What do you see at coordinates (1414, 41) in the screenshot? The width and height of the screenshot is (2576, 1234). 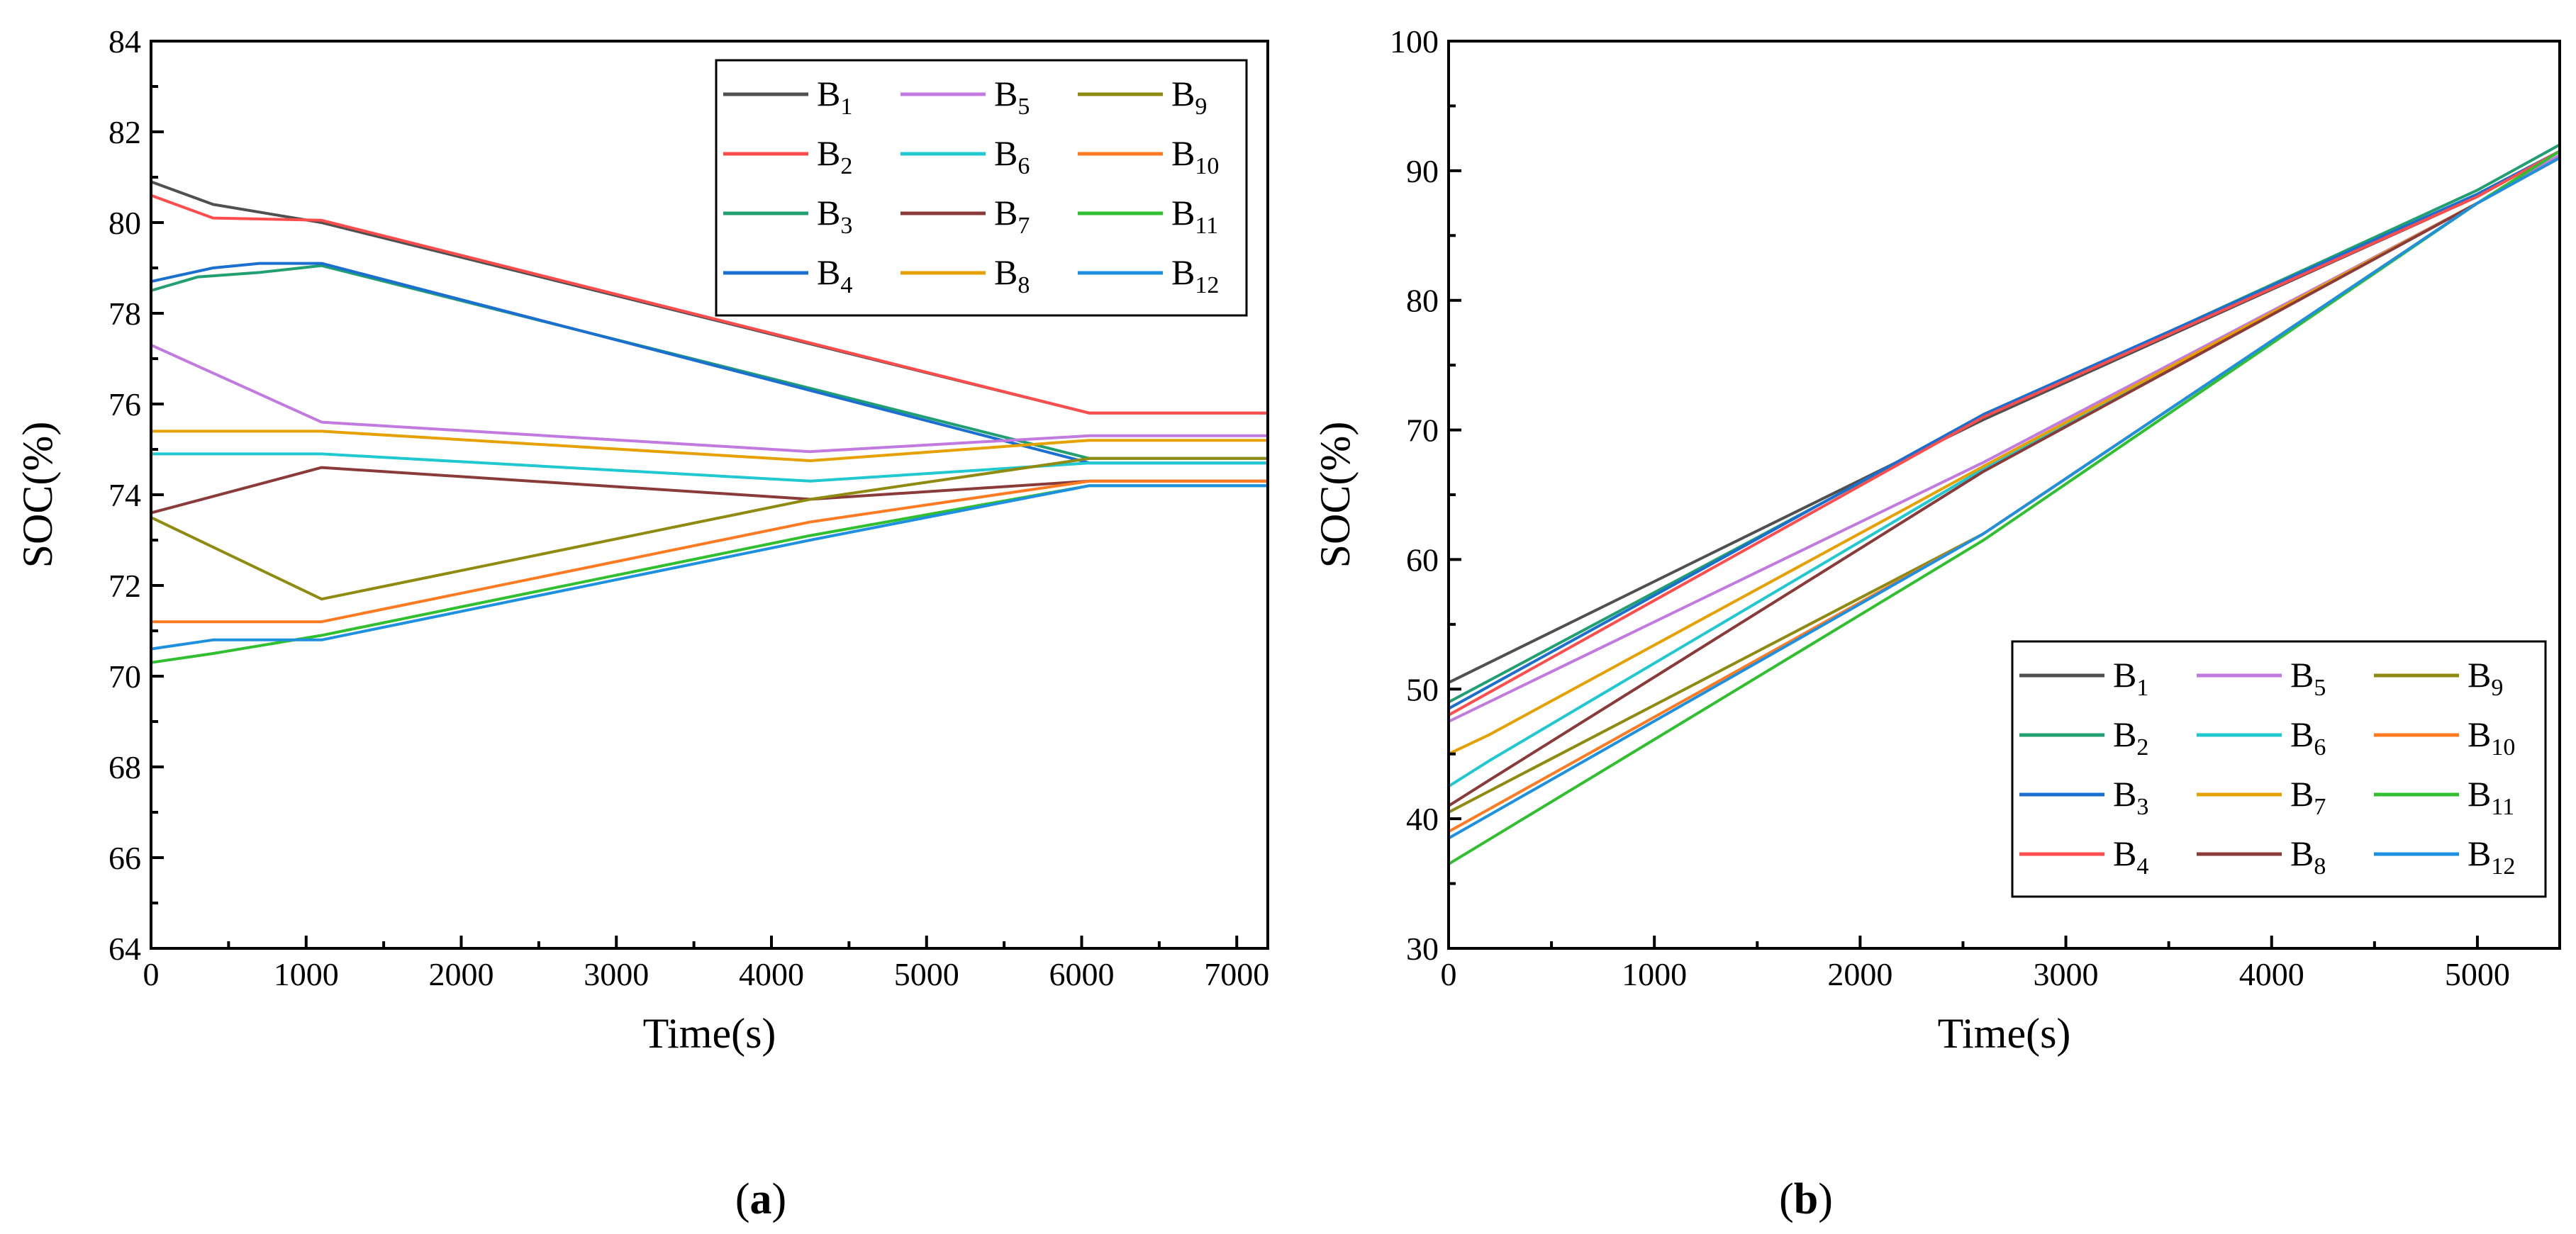 I see `y-tick-label: 100` at bounding box center [1414, 41].